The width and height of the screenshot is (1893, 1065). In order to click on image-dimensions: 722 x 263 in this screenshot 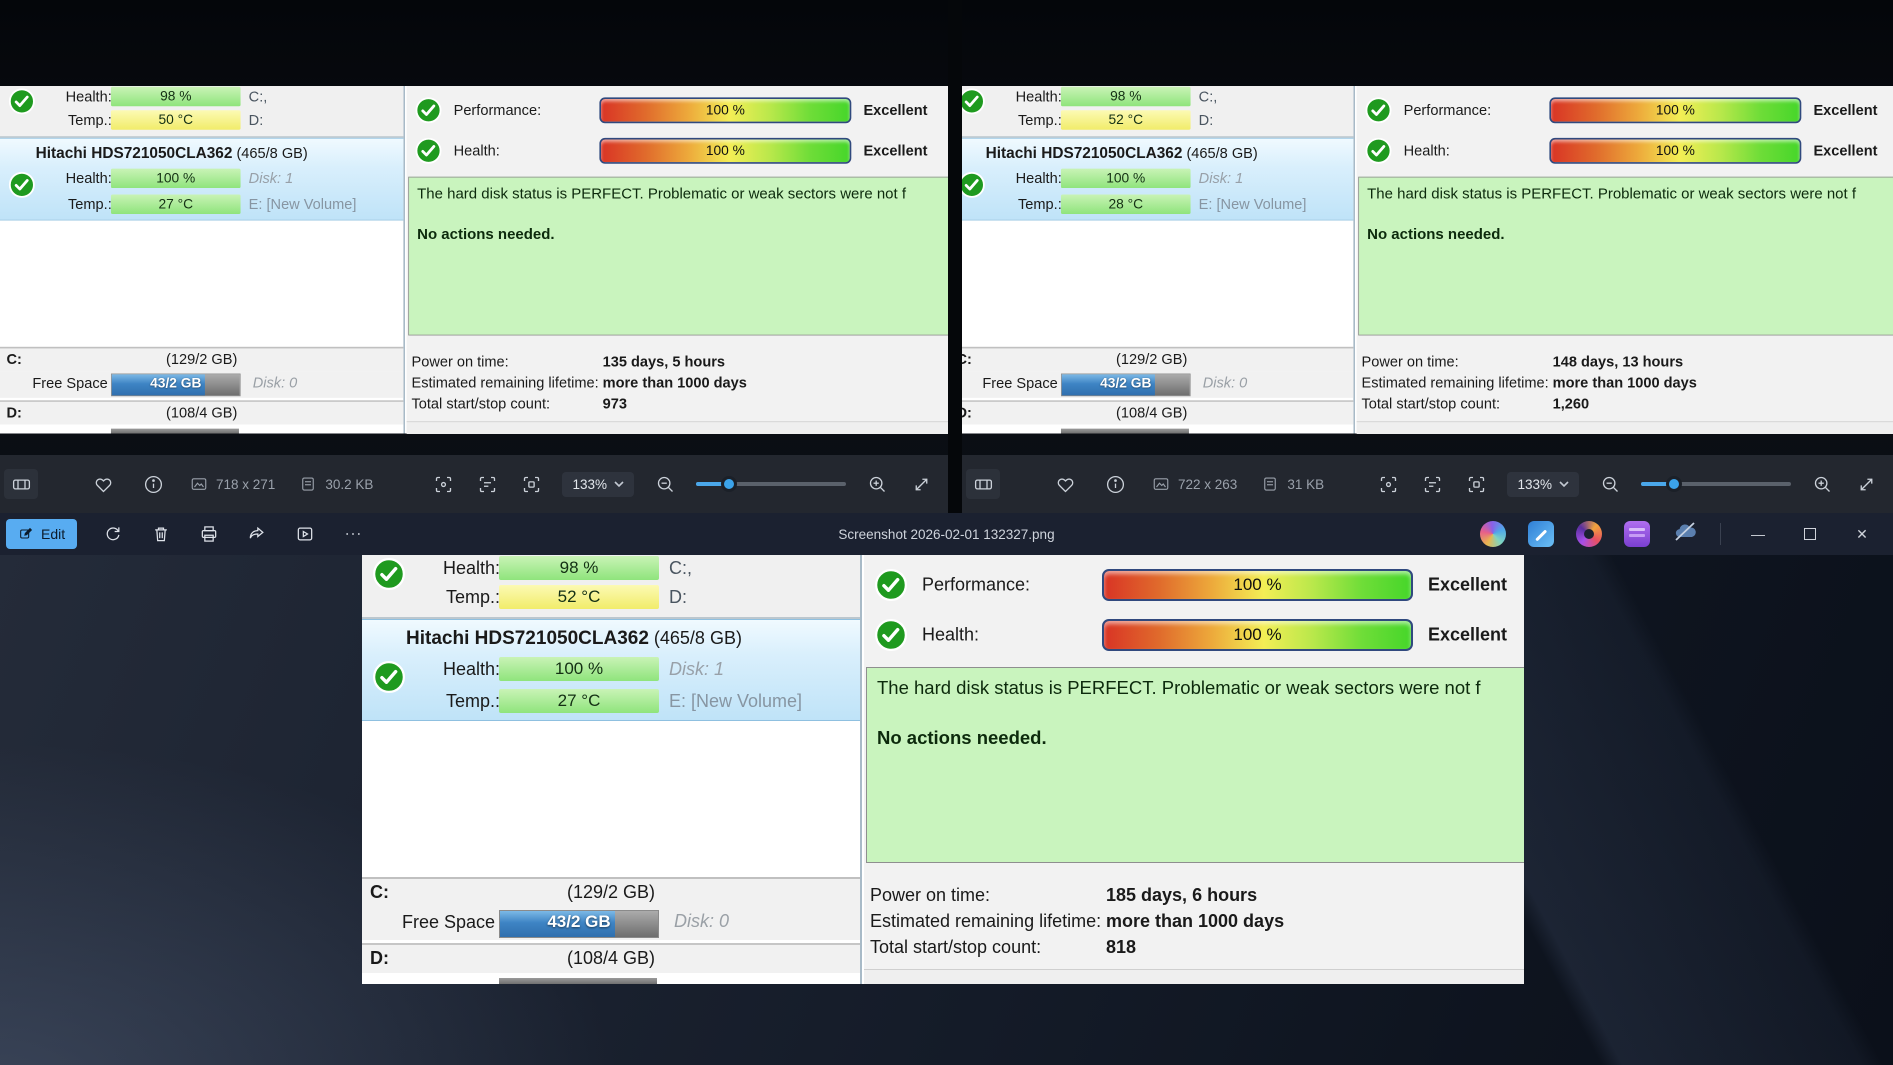, I will do `click(1194, 484)`.